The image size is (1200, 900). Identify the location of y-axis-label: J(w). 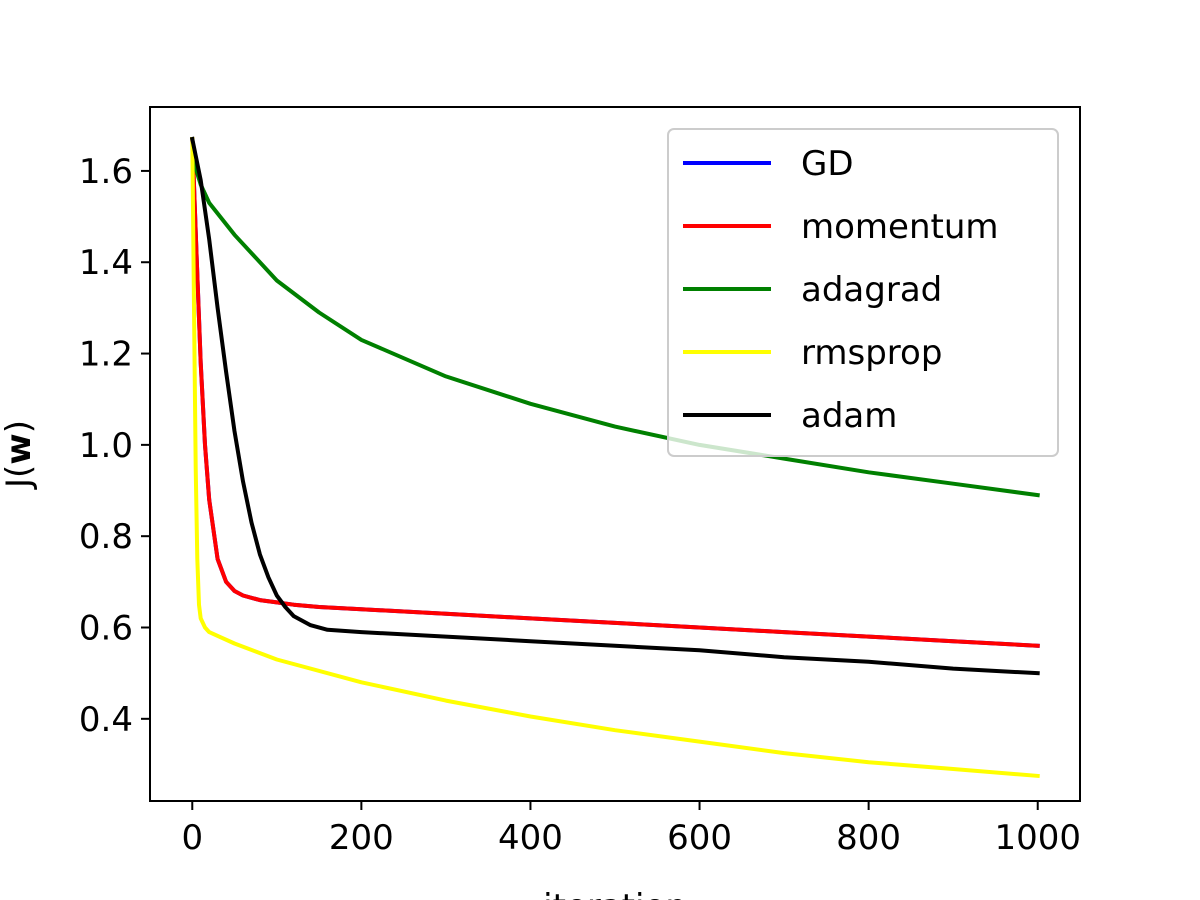
(19, 455).